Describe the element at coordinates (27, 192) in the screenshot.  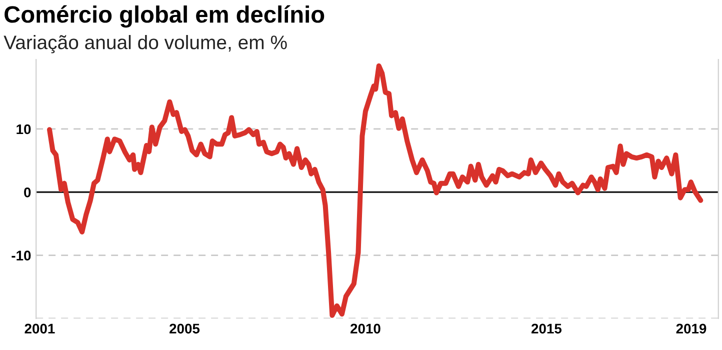
I see `y-tick-label: 0` at that location.